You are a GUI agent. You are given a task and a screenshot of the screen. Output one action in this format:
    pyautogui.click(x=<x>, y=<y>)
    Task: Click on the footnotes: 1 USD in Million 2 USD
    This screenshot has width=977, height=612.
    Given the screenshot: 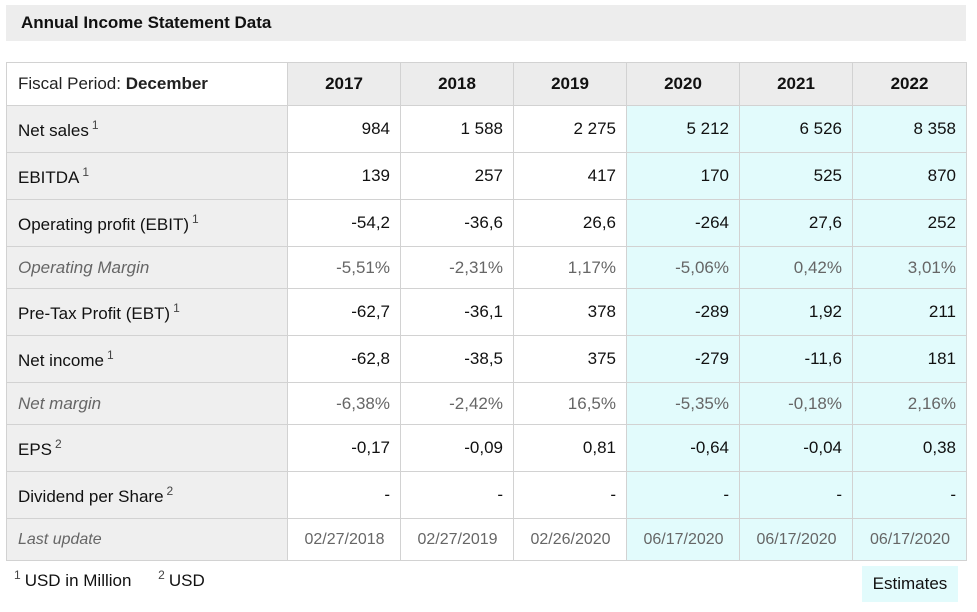 What is the action you would take?
    pyautogui.click(x=120, y=579)
    